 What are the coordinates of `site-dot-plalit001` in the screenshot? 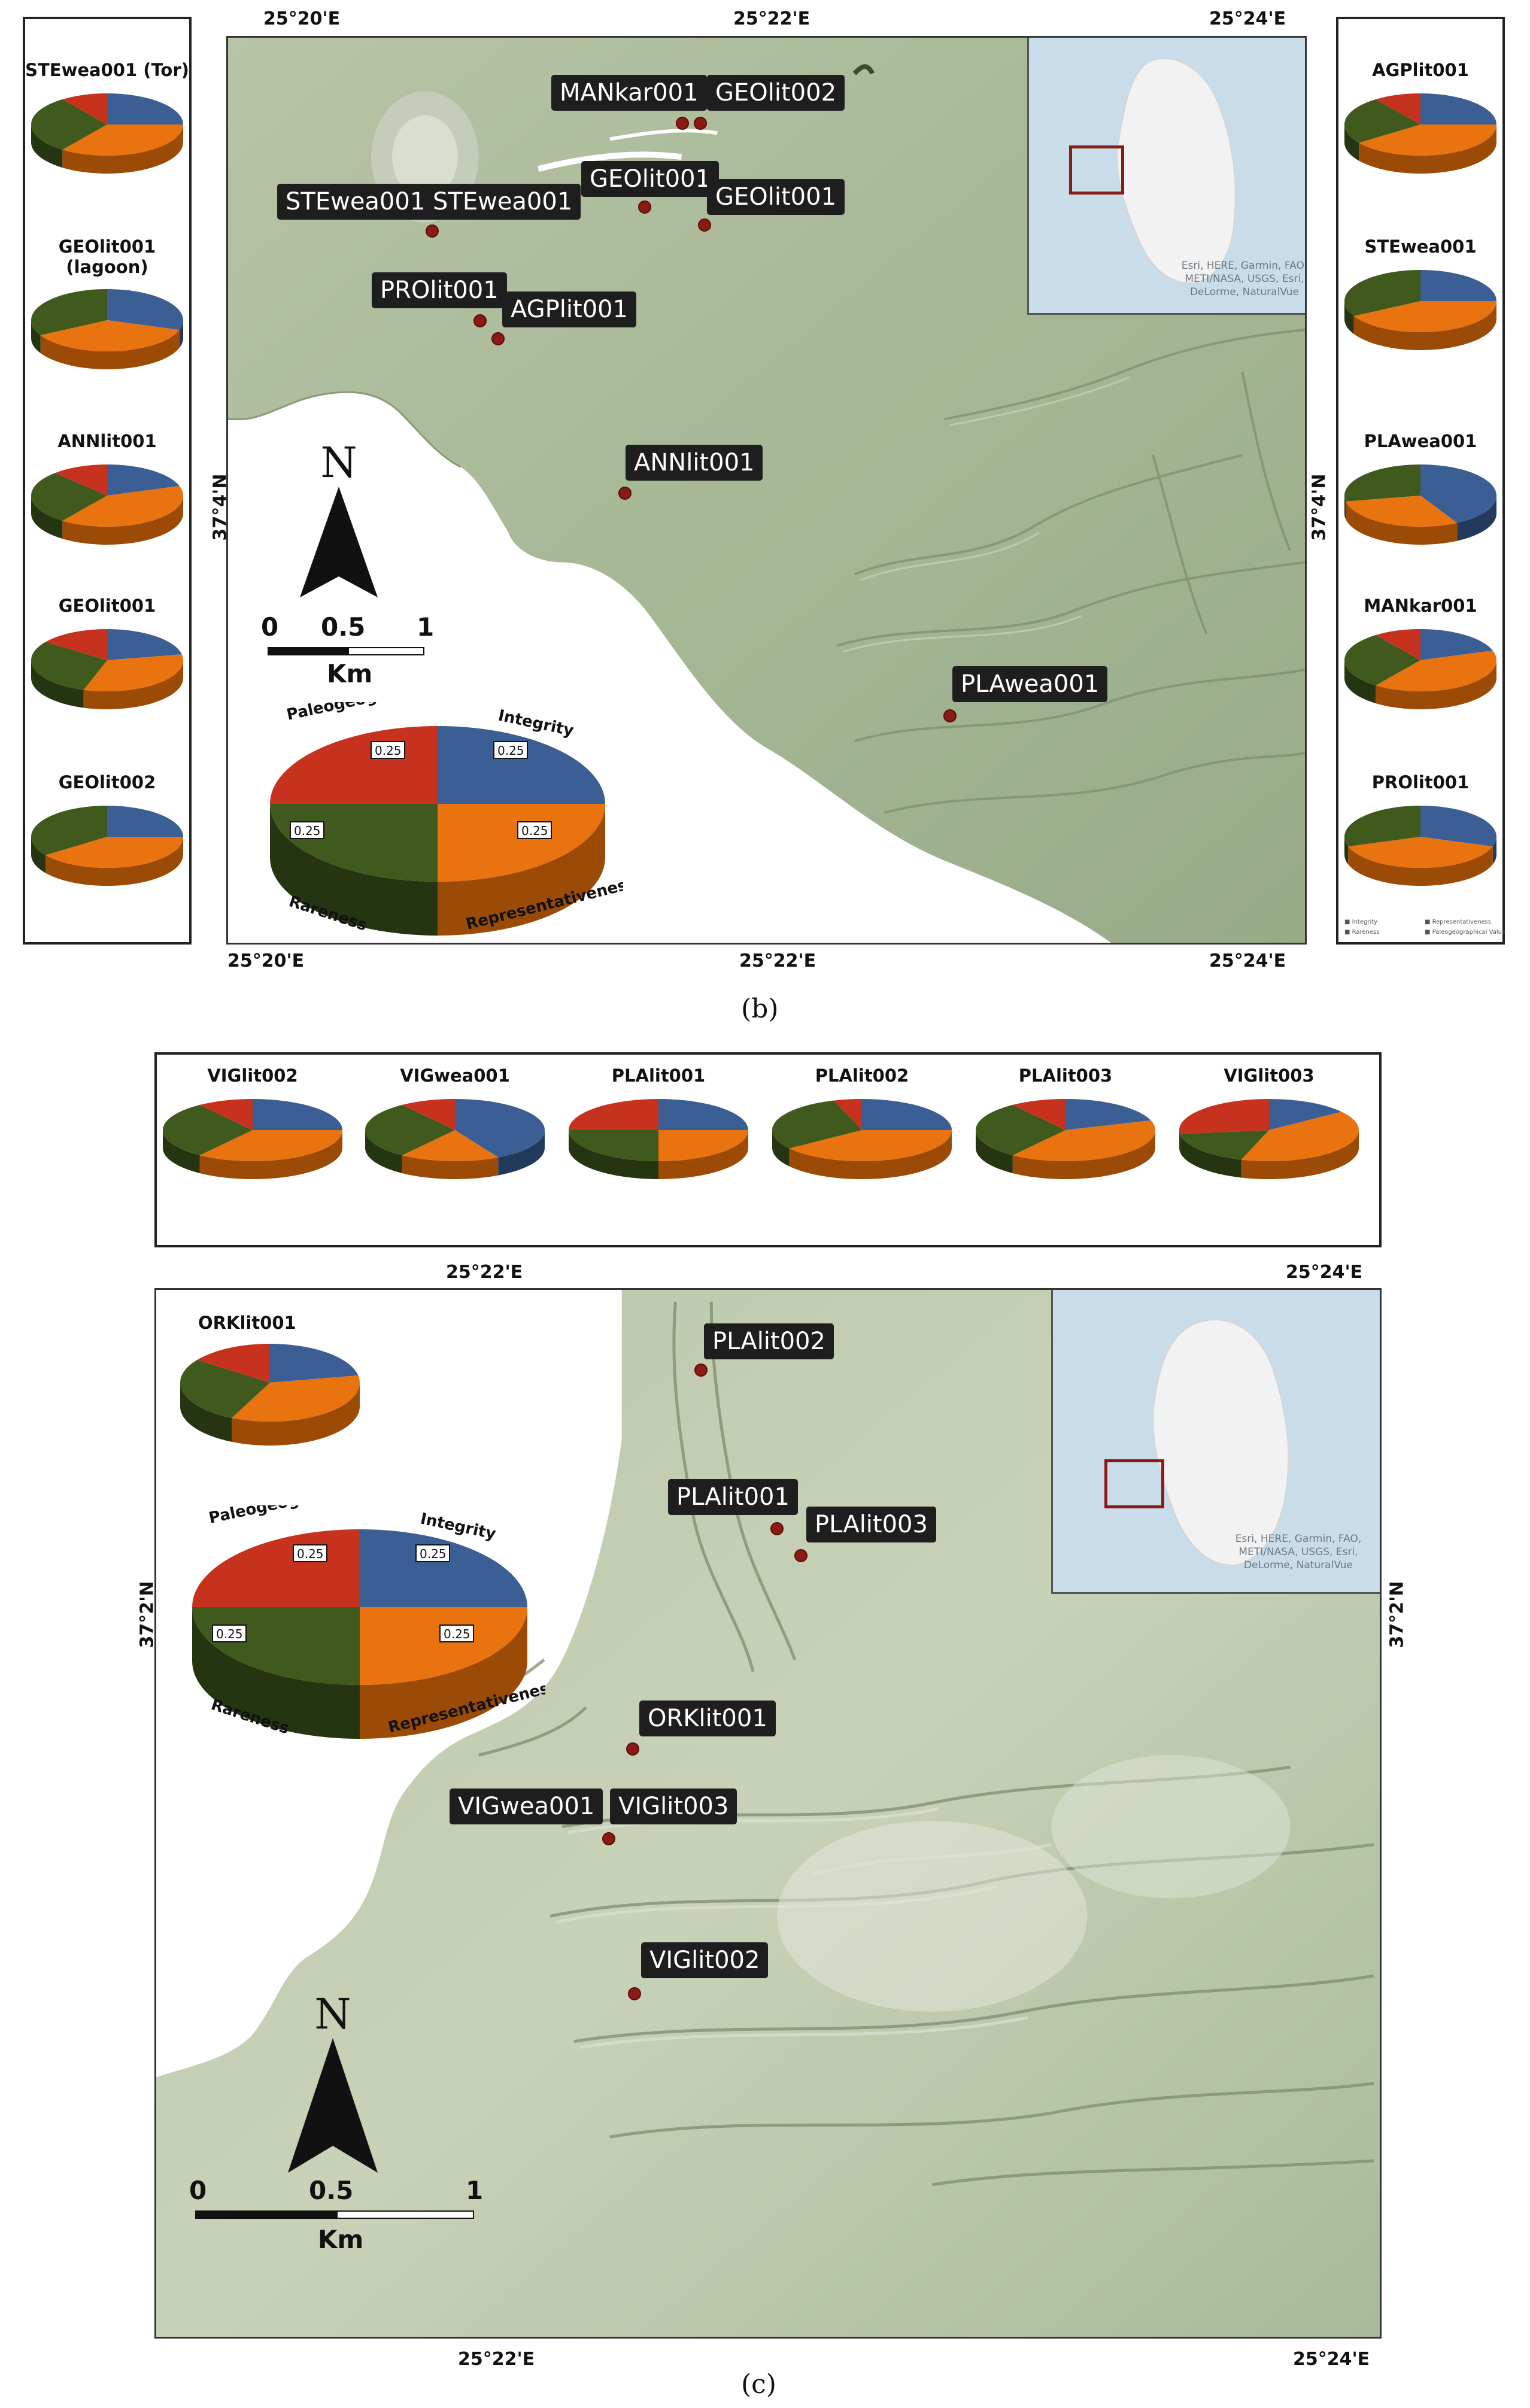 It's located at (777, 1528).